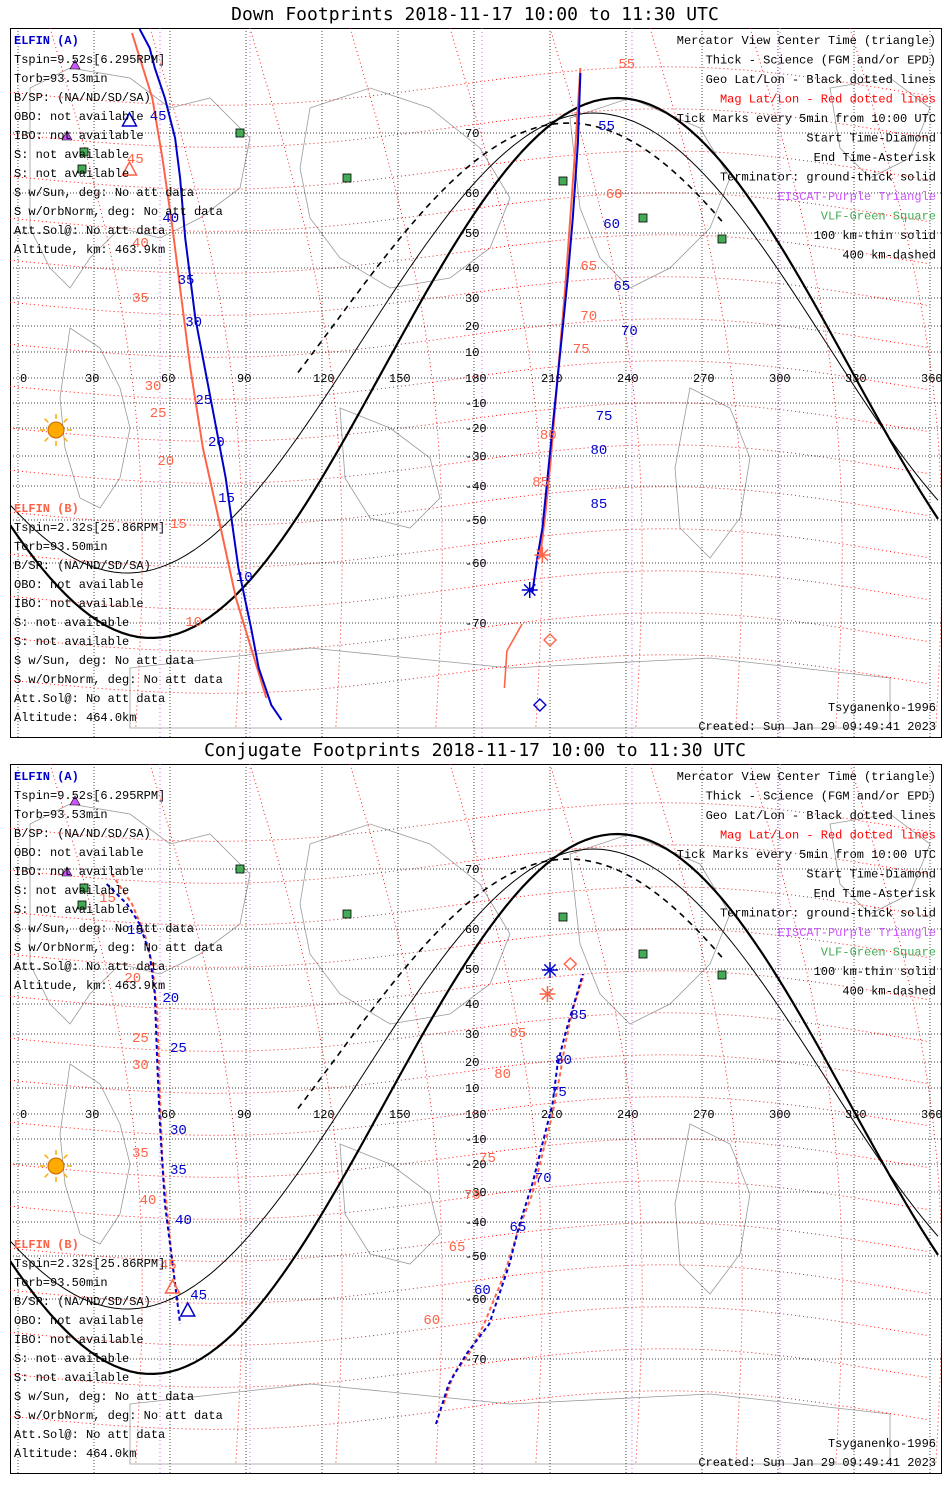  What do you see at coordinates (817, 1463) in the screenshot?
I see `created-timestamp: Created: Sun Jan 29 09:49:41 2023` at bounding box center [817, 1463].